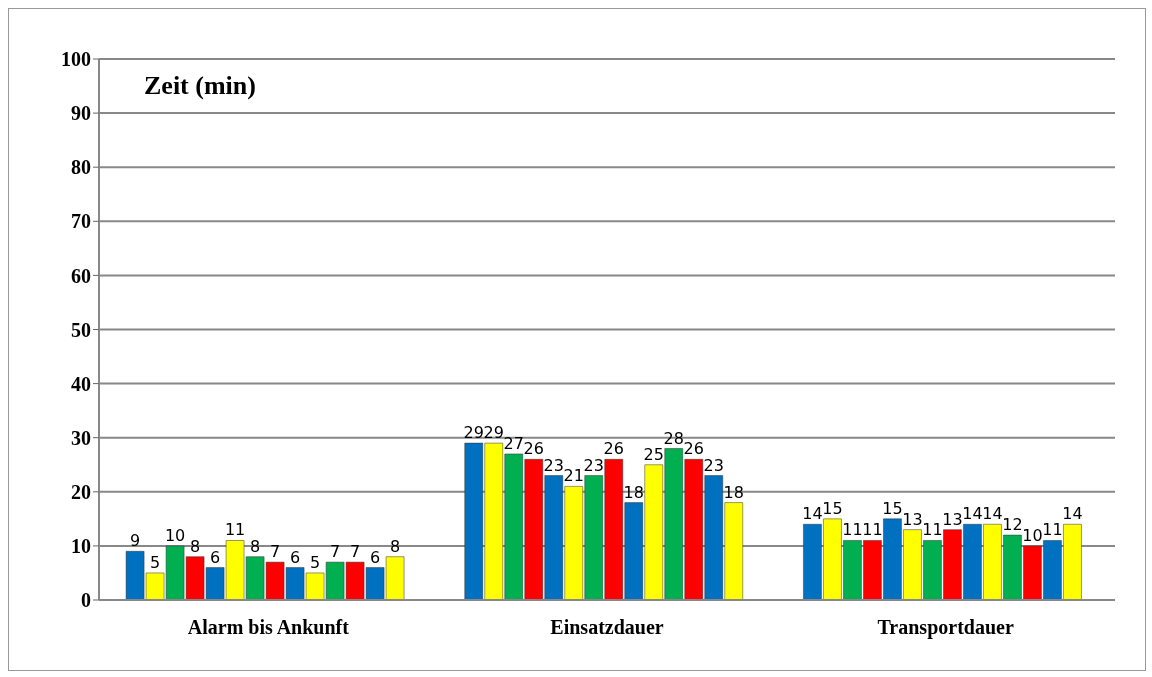 This screenshot has width=1152, height=677. What do you see at coordinates (573, 476) in the screenshot?
I see `data-label: 21` at bounding box center [573, 476].